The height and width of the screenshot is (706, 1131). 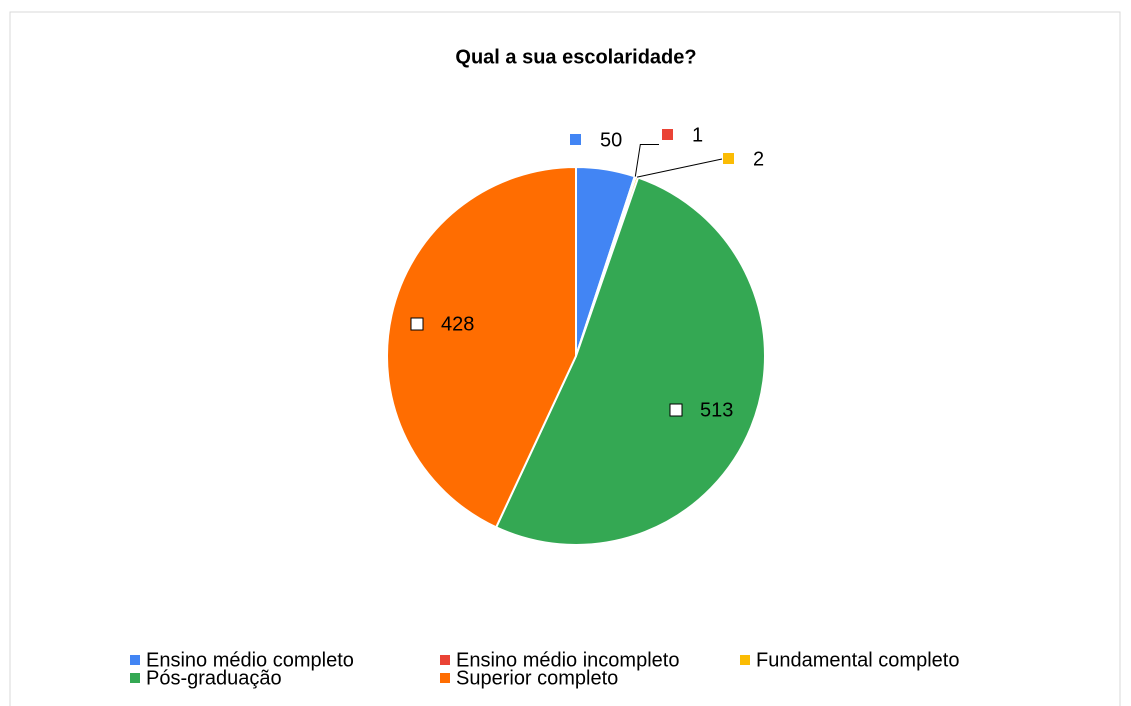 I want to click on legend-label: Fundamental completo, so click(x=857, y=660).